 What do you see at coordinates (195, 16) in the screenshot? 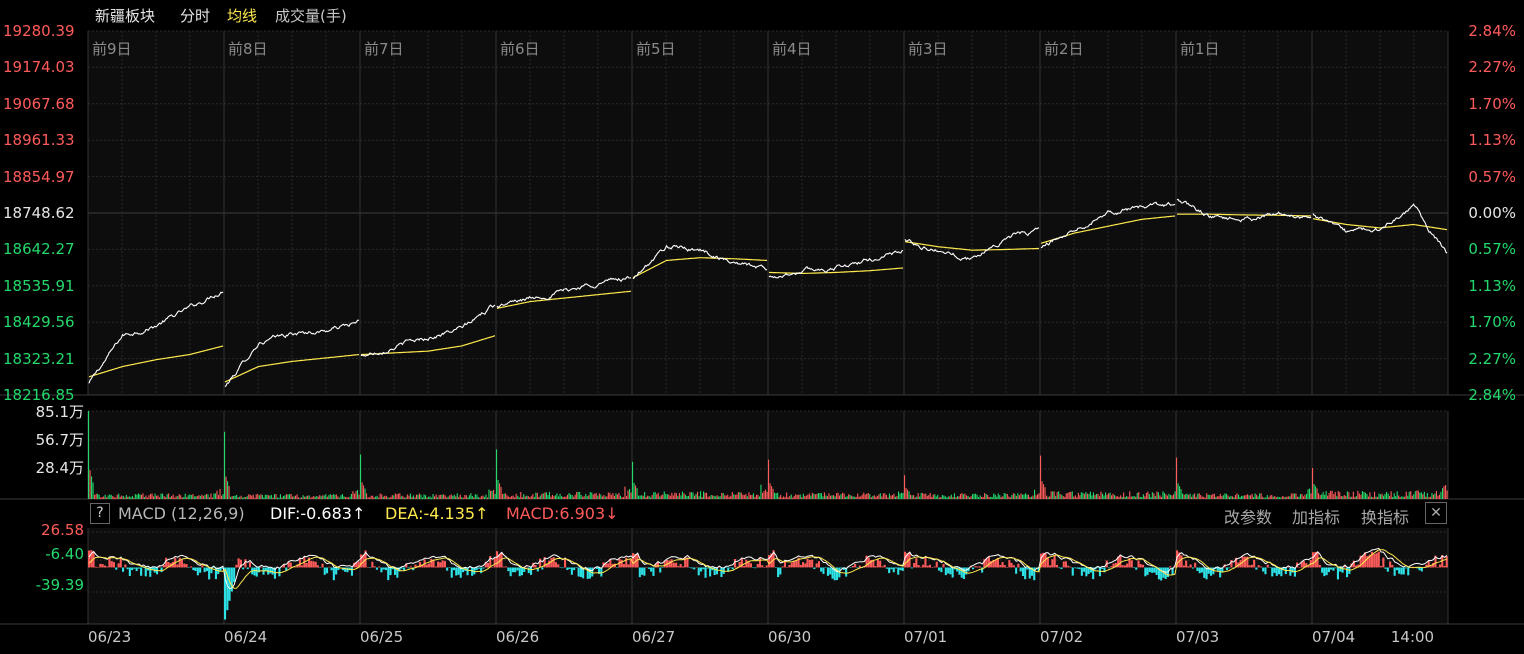
I see `tab-fenshi: 分时` at bounding box center [195, 16].